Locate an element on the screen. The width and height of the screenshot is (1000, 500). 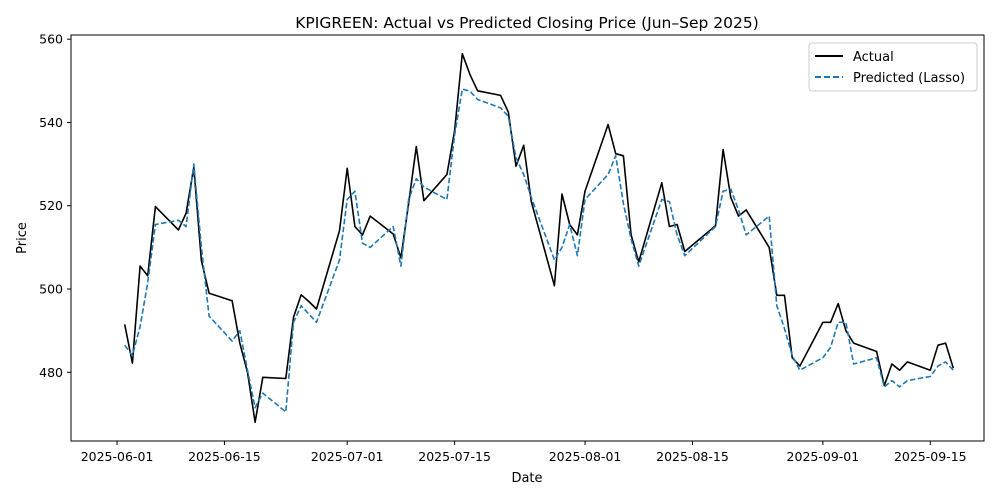
legend-box is located at coordinates (893, 67).